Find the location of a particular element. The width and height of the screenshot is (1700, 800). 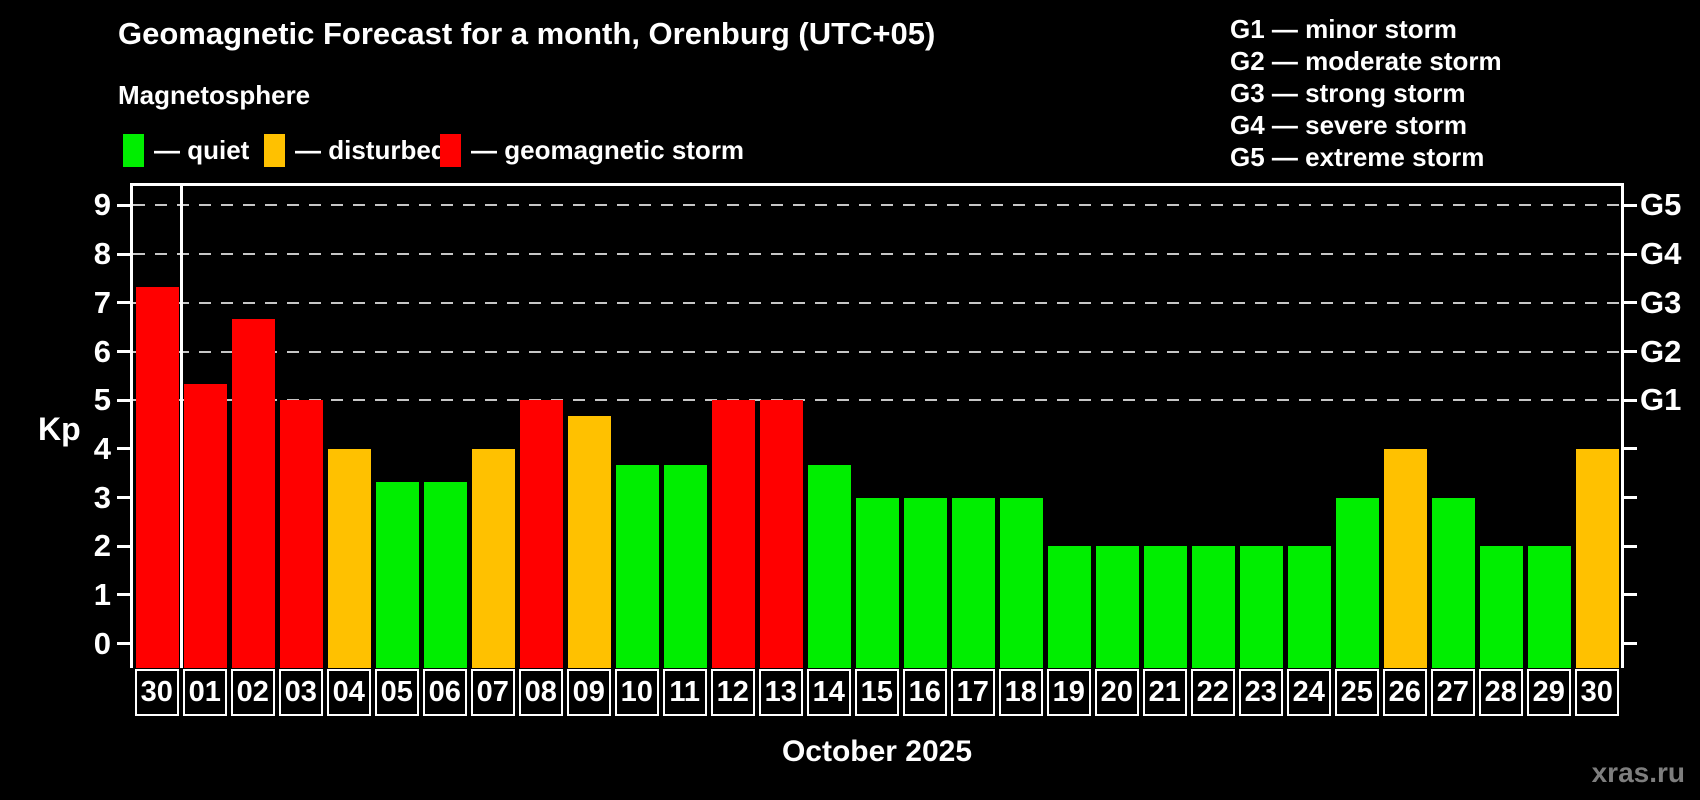

day-label-cell: 22 is located at coordinates (1213, 692).